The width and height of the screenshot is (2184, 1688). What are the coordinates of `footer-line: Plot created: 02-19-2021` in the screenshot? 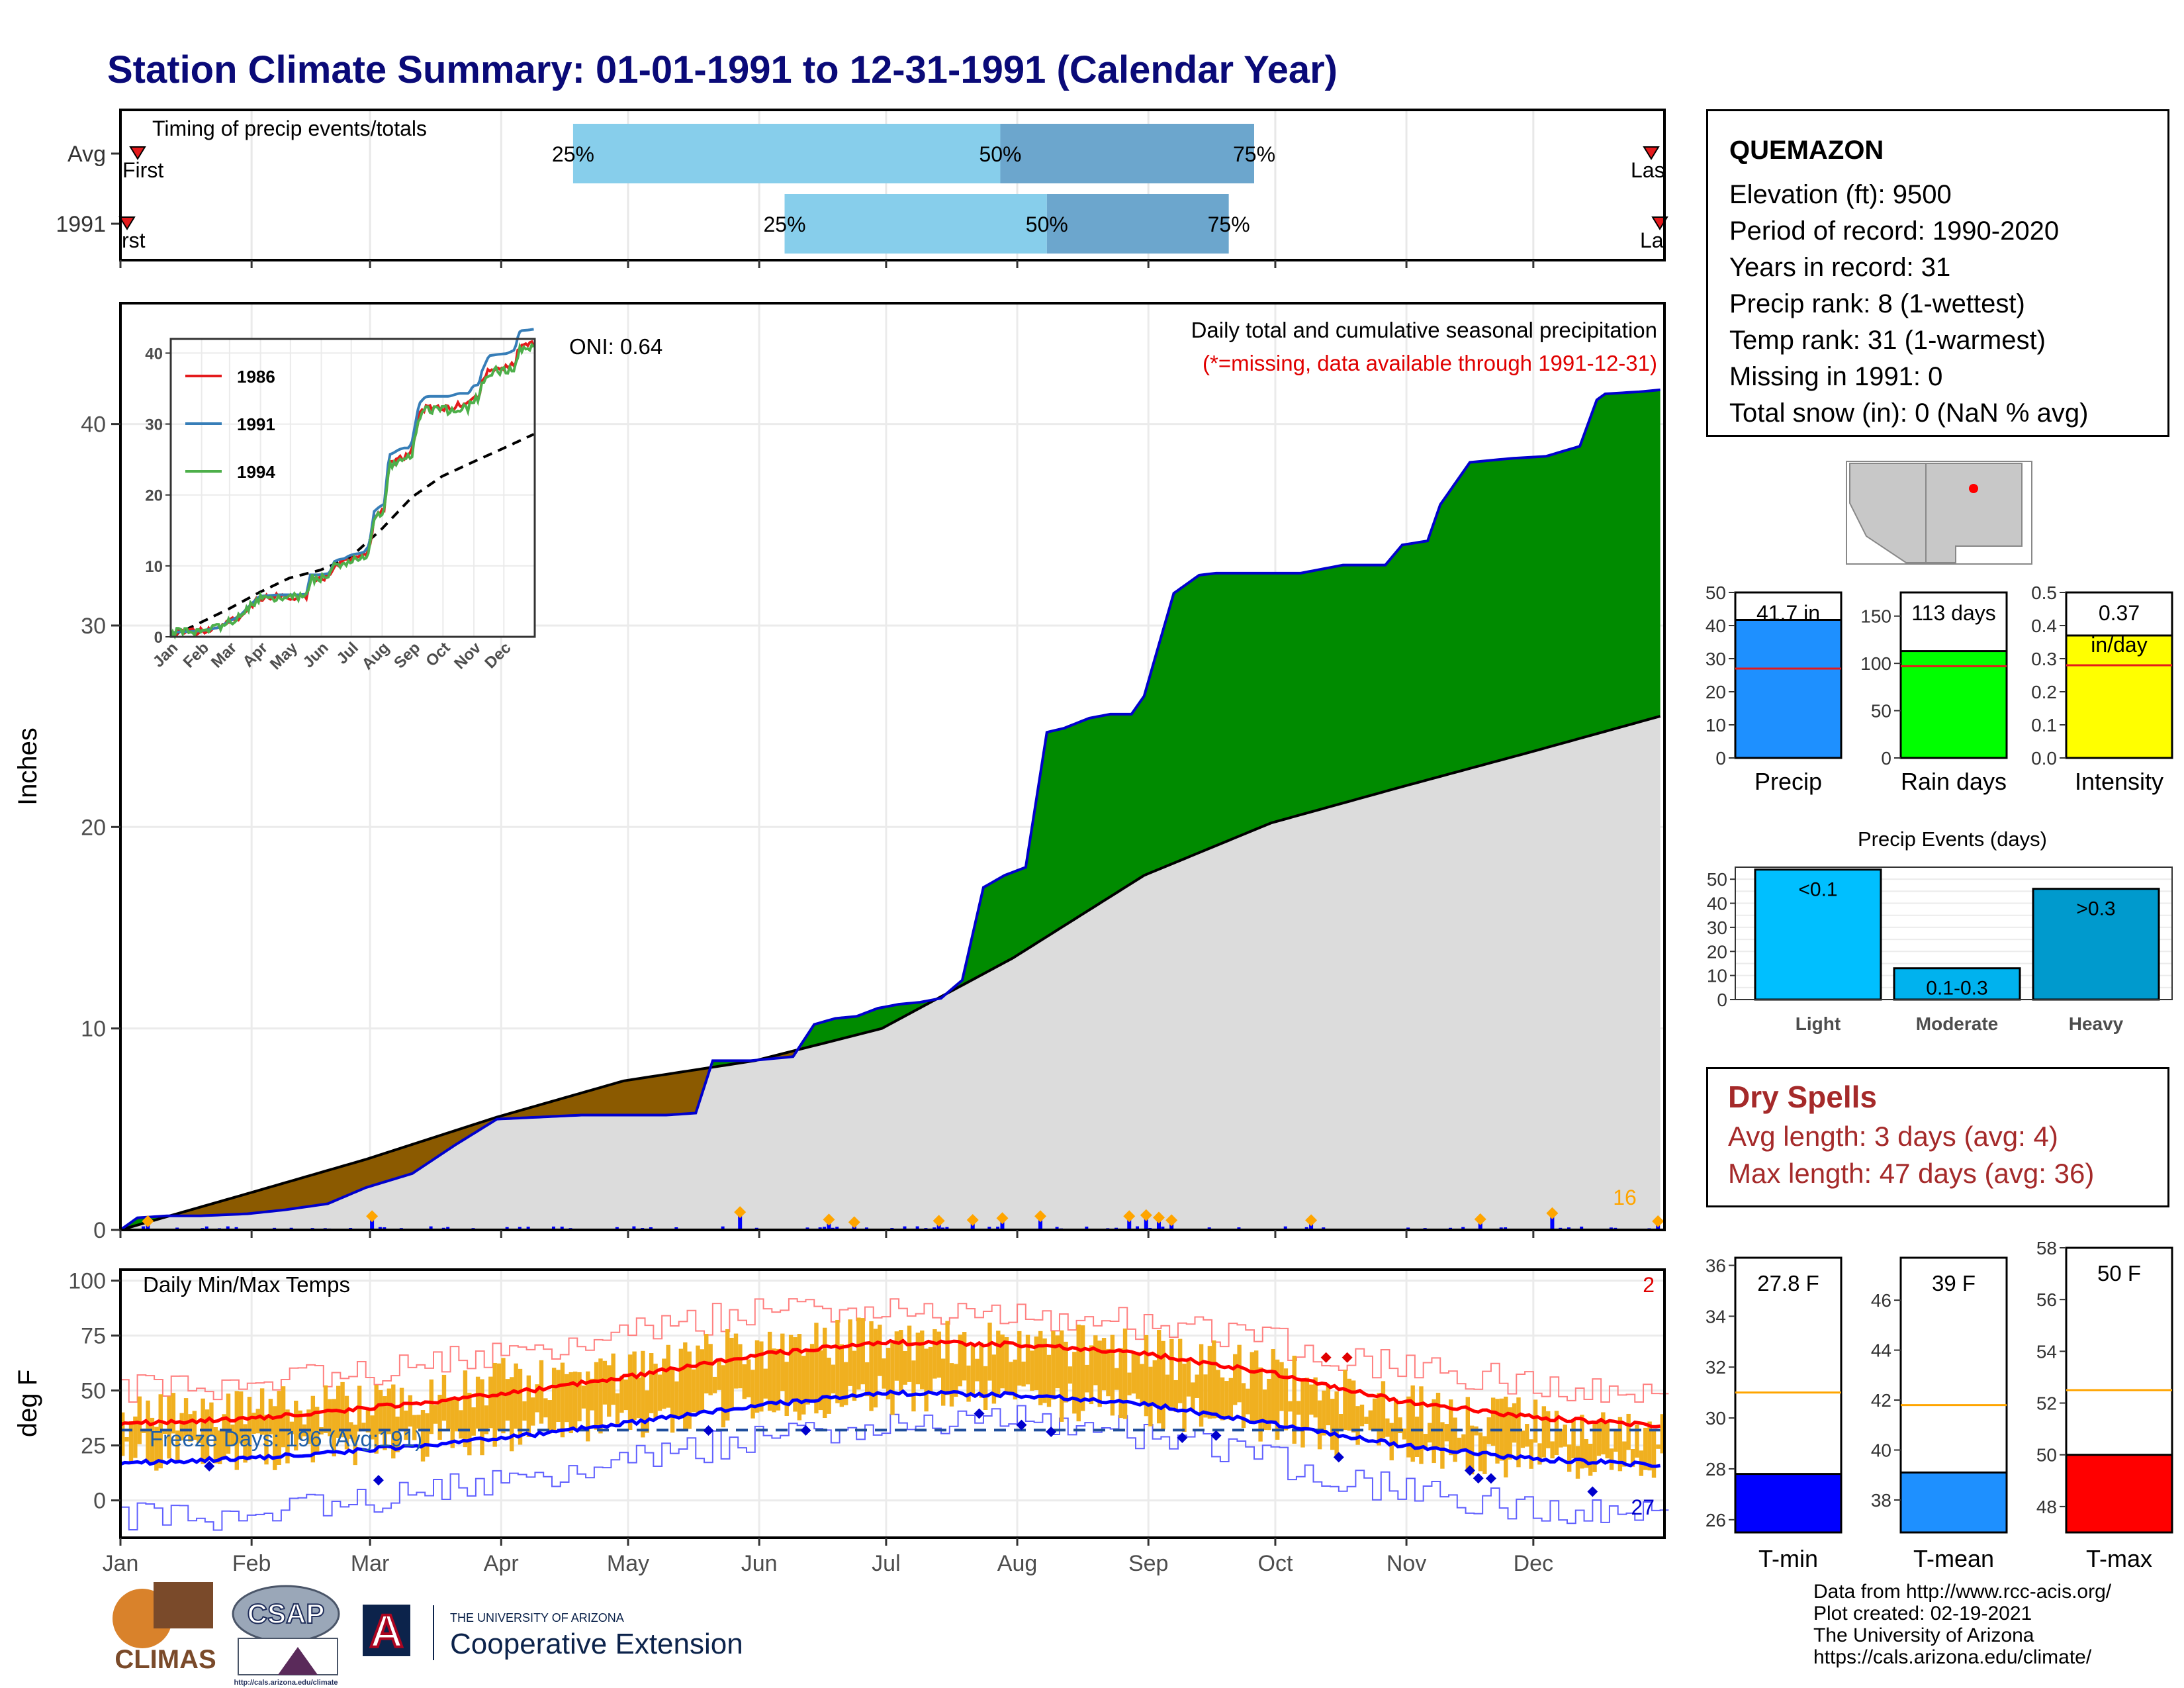 It's located at (1922, 1614).